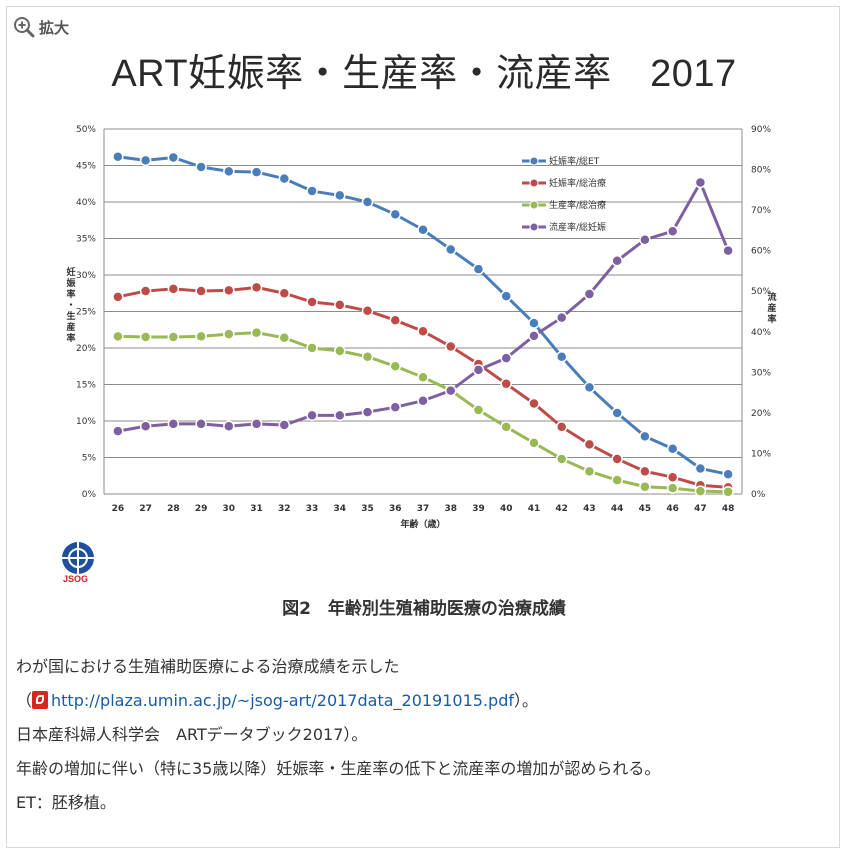 The image size is (848, 858). What do you see at coordinates (506, 509) in the screenshot?
I see `x-tick-label: 40` at bounding box center [506, 509].